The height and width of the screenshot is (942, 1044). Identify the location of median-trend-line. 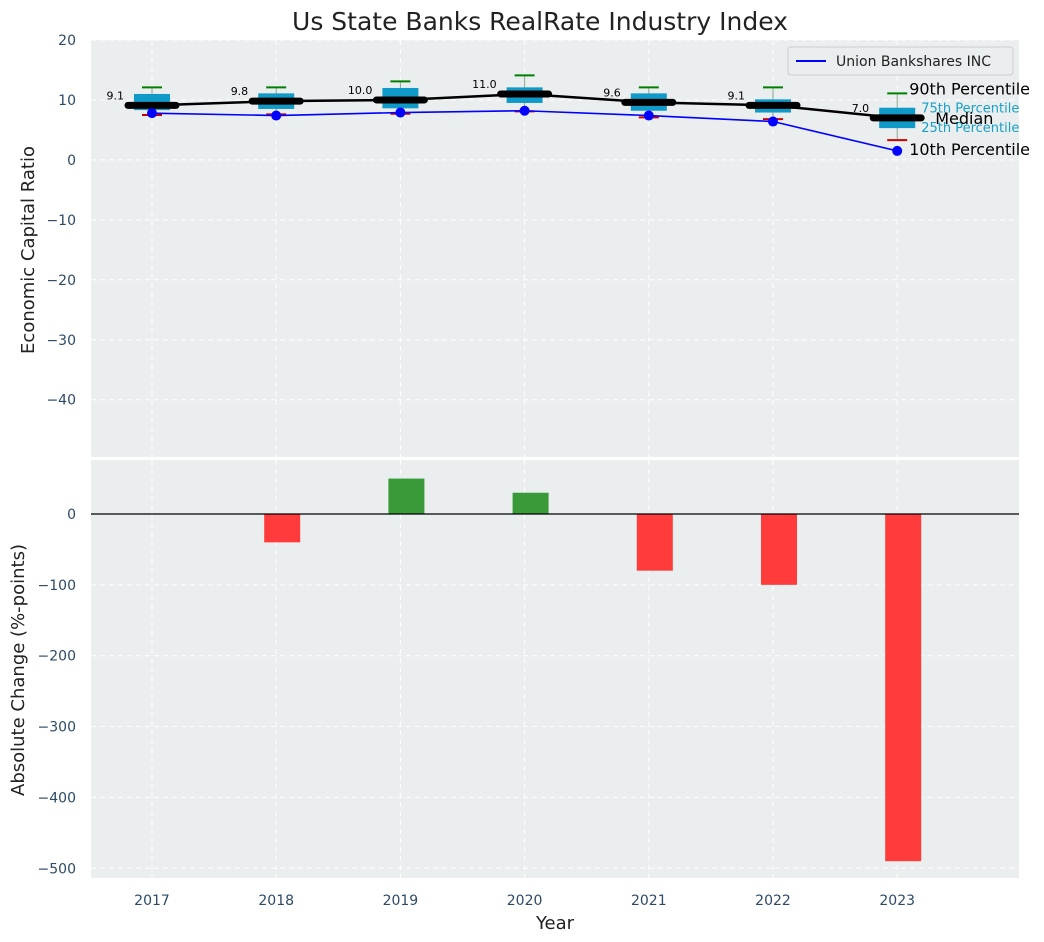
(524, 106).